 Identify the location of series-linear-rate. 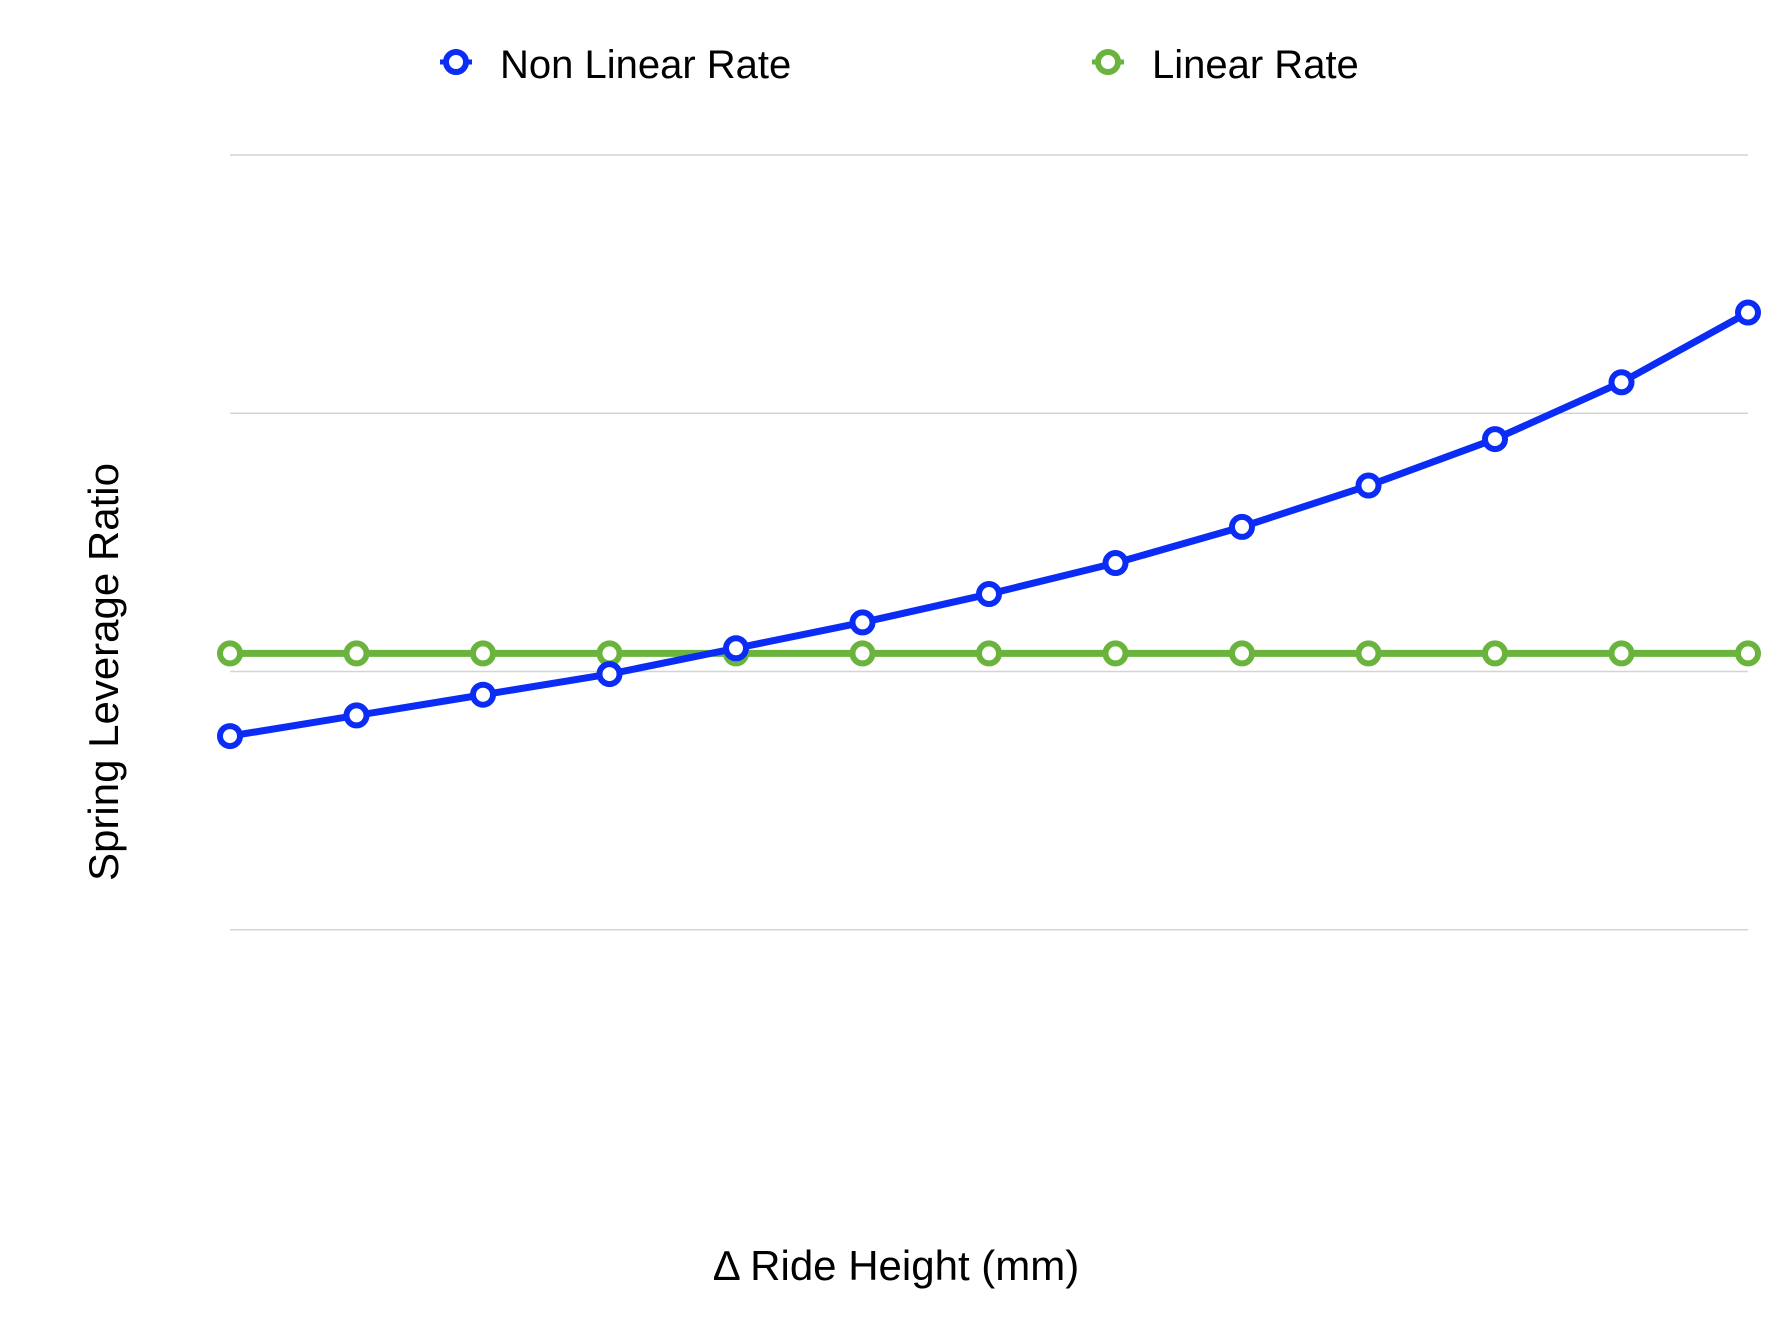
(989, 653).